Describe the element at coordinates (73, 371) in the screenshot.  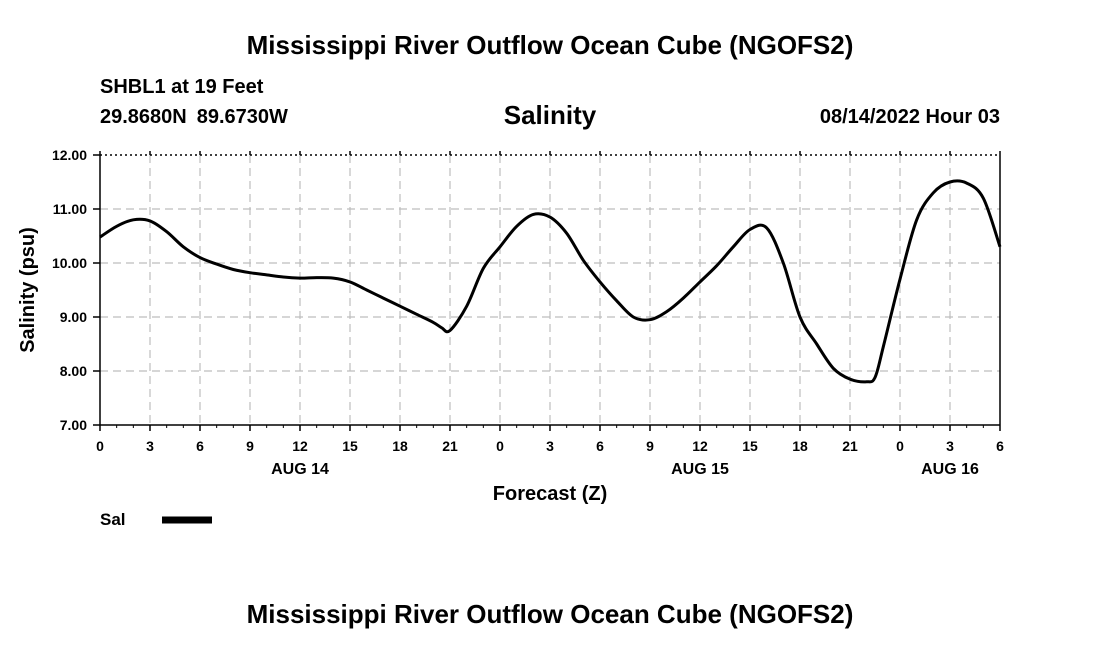
I see `y-tick-label: 8.00` at that location.